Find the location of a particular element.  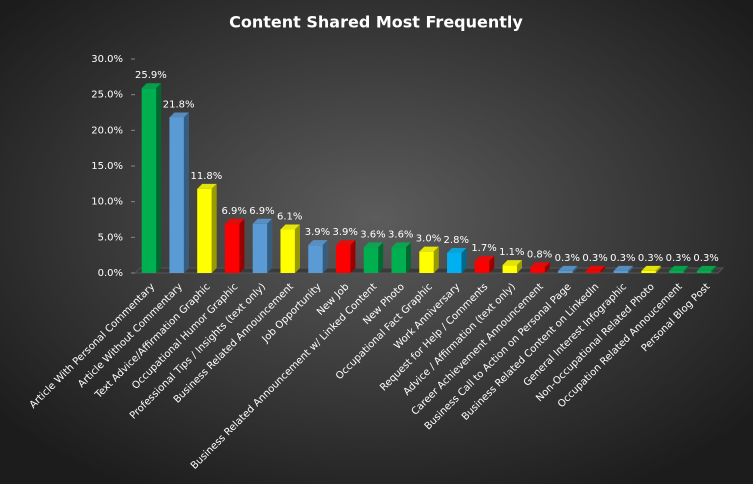

value-label: 1.7% is located at coordinates (483, 248).